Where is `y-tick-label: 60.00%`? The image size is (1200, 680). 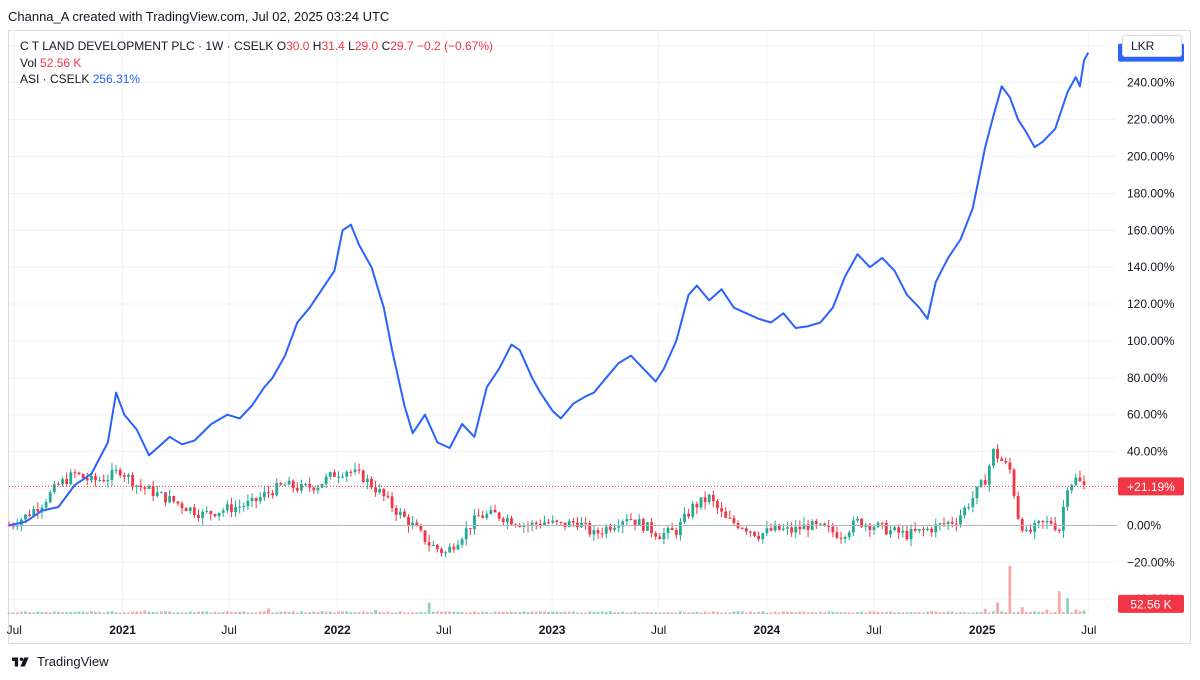 y-tick-label: 60.00% is located at coordinates (1147, 415).